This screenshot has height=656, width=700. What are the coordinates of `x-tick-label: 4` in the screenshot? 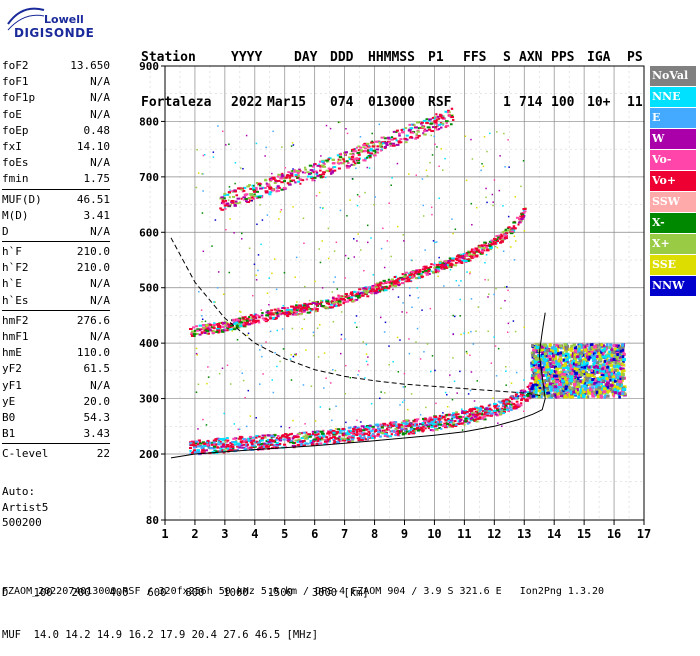 It's located at (254, 534).